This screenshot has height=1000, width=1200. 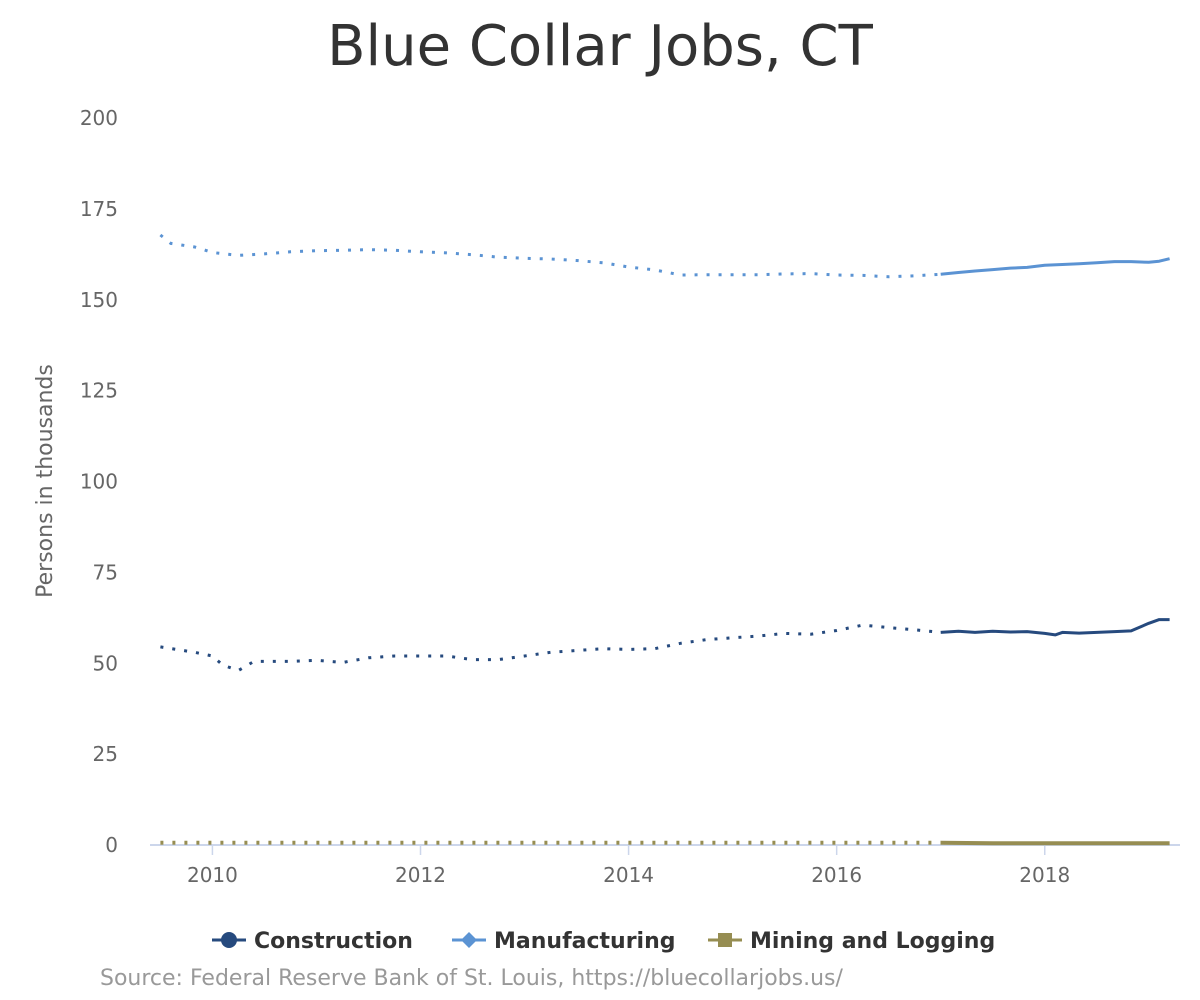 I want to click on legend-diamond-marker-icon, so click(x=469, y=940).